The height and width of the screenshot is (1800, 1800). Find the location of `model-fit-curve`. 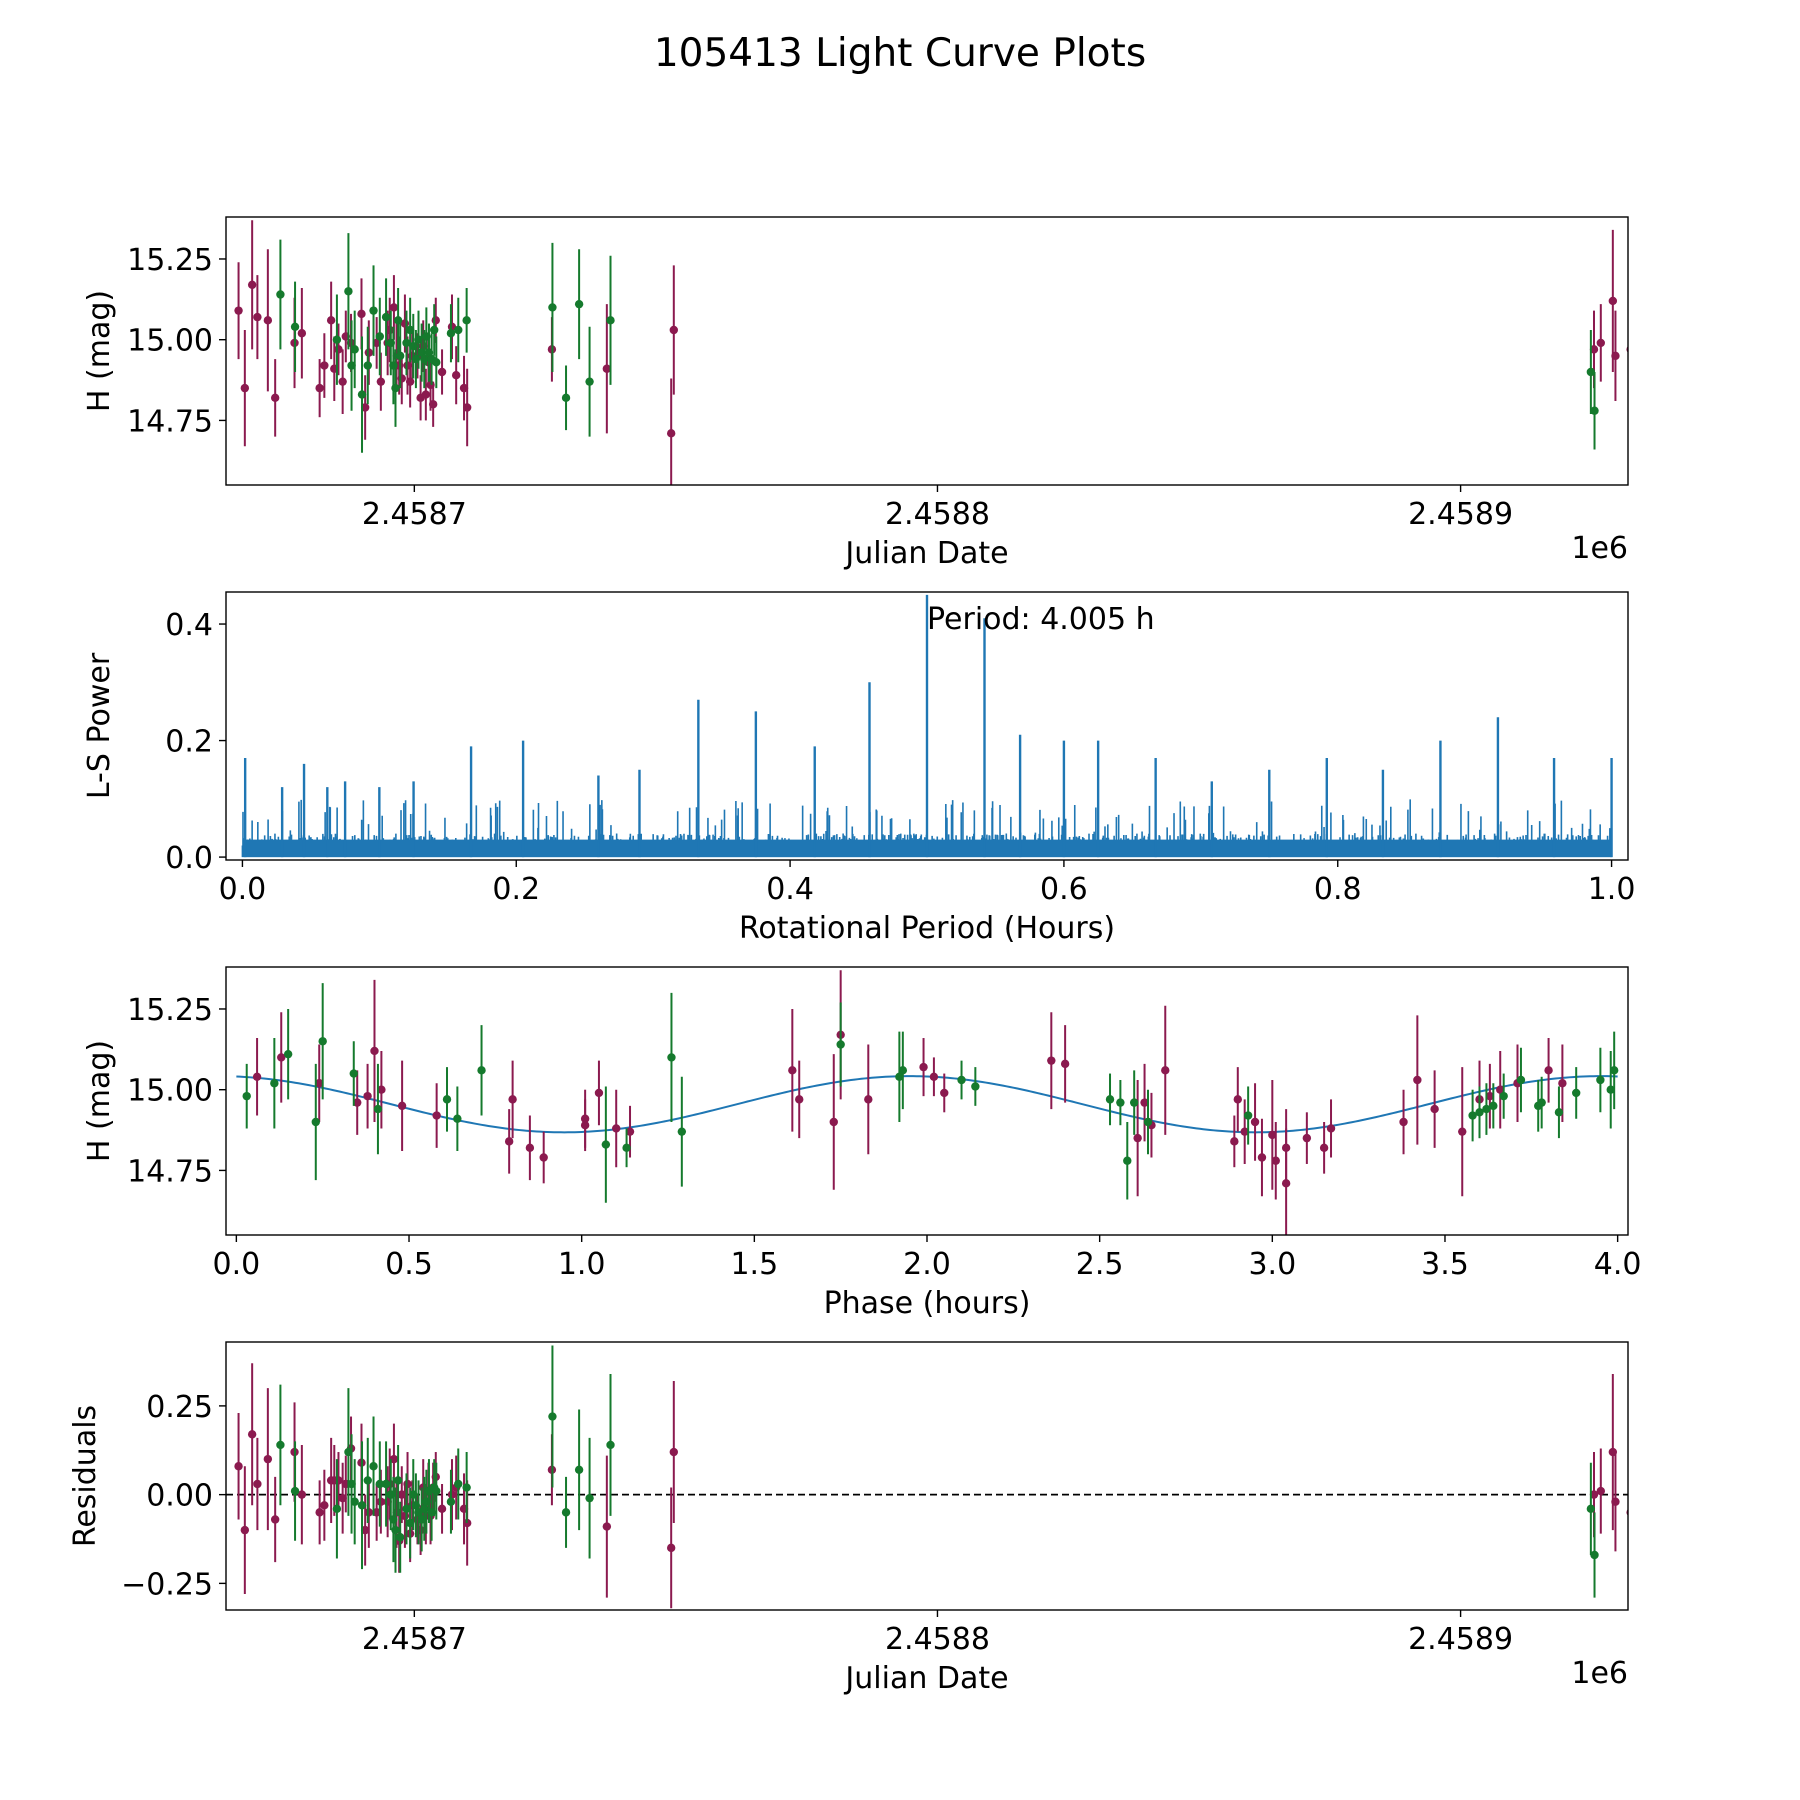

model-fit-curve is located at coordinates (927, 1104).